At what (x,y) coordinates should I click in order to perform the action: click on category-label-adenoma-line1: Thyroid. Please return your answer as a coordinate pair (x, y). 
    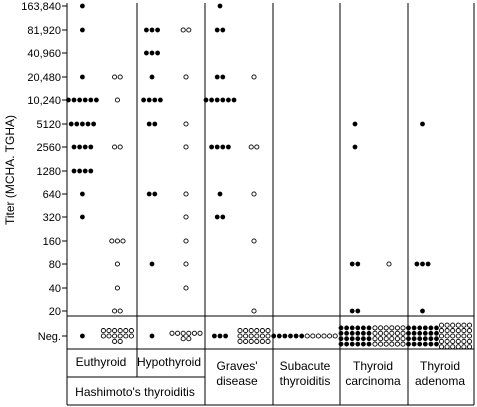
    Looking at the image, I should click on (440, 366).